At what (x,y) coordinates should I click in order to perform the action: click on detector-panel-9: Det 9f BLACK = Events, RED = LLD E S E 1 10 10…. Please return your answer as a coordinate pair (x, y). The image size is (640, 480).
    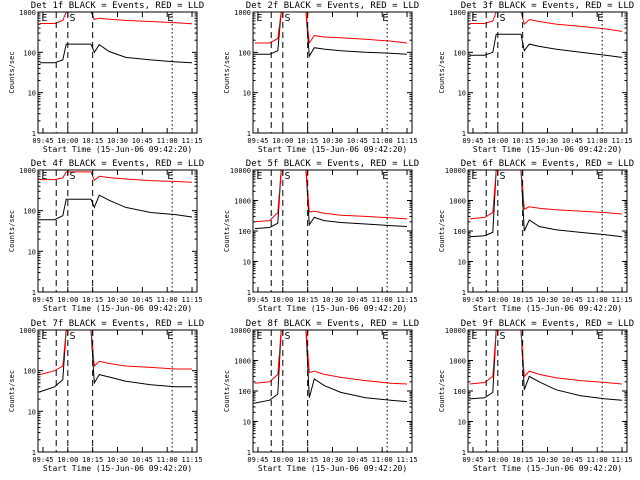
    Looking at the image, I should click on (536, 396).